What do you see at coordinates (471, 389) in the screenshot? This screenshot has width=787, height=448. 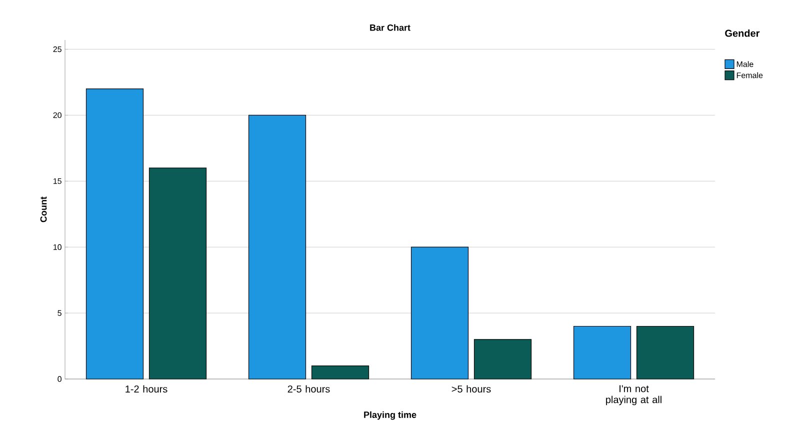 I see `x-tick-label: >5 hours` at bounding box center [471, 389].